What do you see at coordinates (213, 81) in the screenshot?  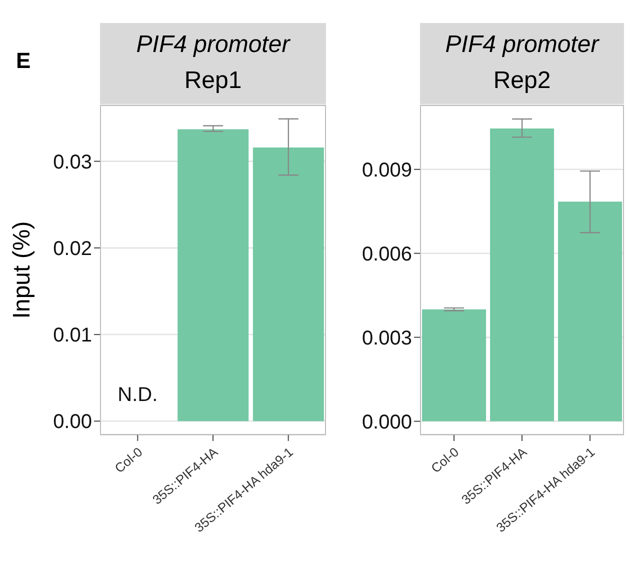 I see `chart-subtitle: Rep1` at bounding box center [213, 81].